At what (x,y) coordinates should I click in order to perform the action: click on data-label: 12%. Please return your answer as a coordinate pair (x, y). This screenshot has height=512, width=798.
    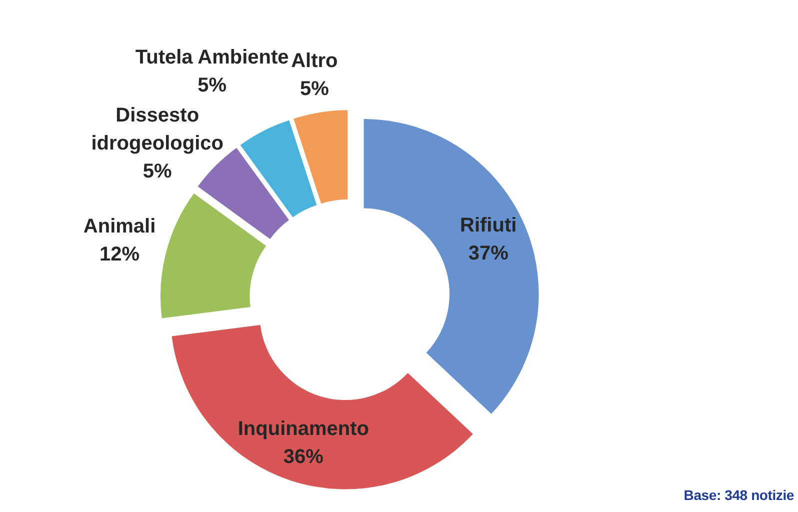
    Looking at the image, I should click on (120, 254).